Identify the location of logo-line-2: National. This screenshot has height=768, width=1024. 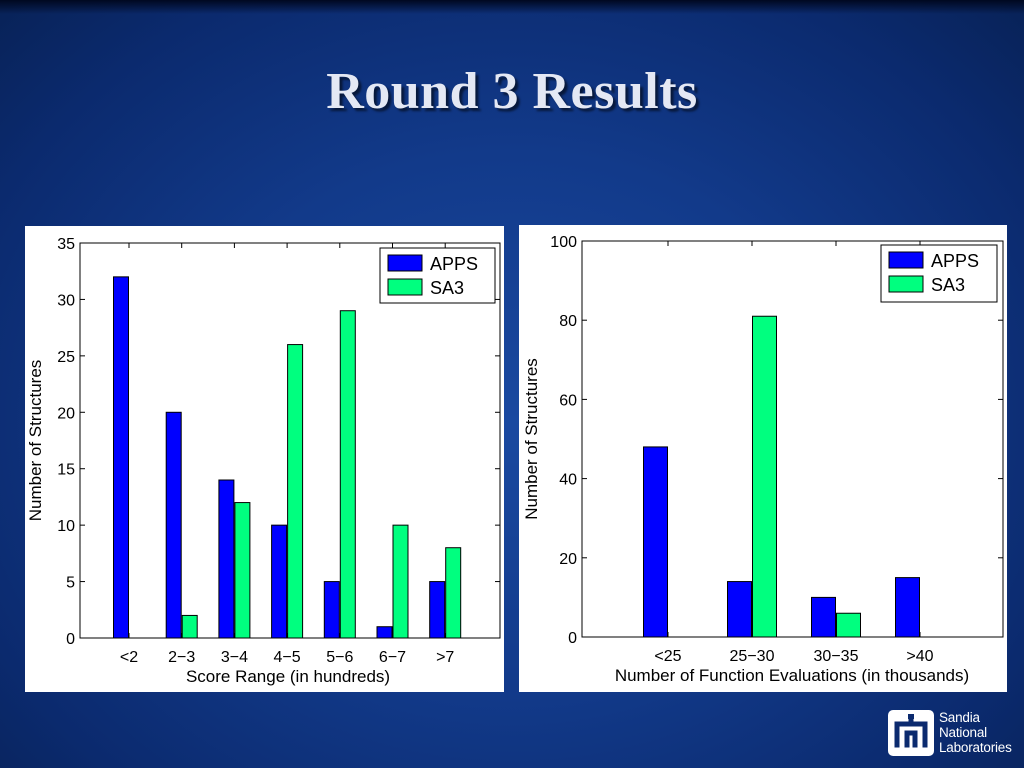
(963, 732).